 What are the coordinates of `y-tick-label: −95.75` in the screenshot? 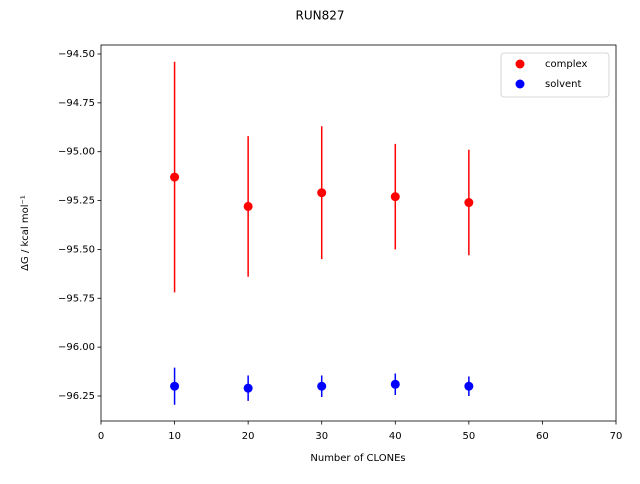 It's located at (76, 298).